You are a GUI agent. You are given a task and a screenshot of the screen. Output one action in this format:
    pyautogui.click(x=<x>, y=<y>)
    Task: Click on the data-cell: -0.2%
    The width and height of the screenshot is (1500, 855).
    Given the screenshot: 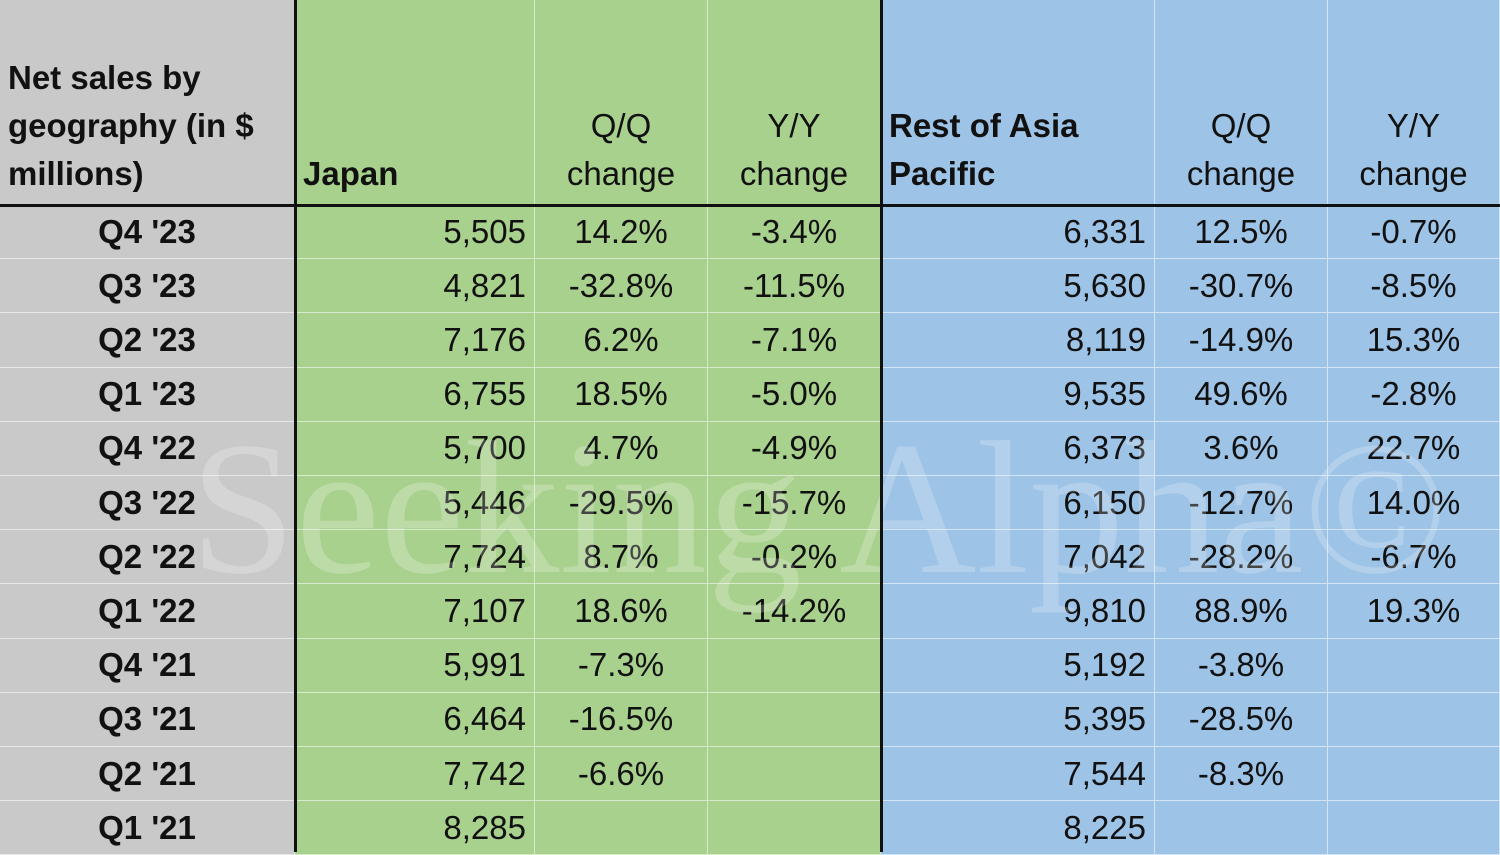 What is the action you would take?
    pyautogui.click(x=794, y=557)
    